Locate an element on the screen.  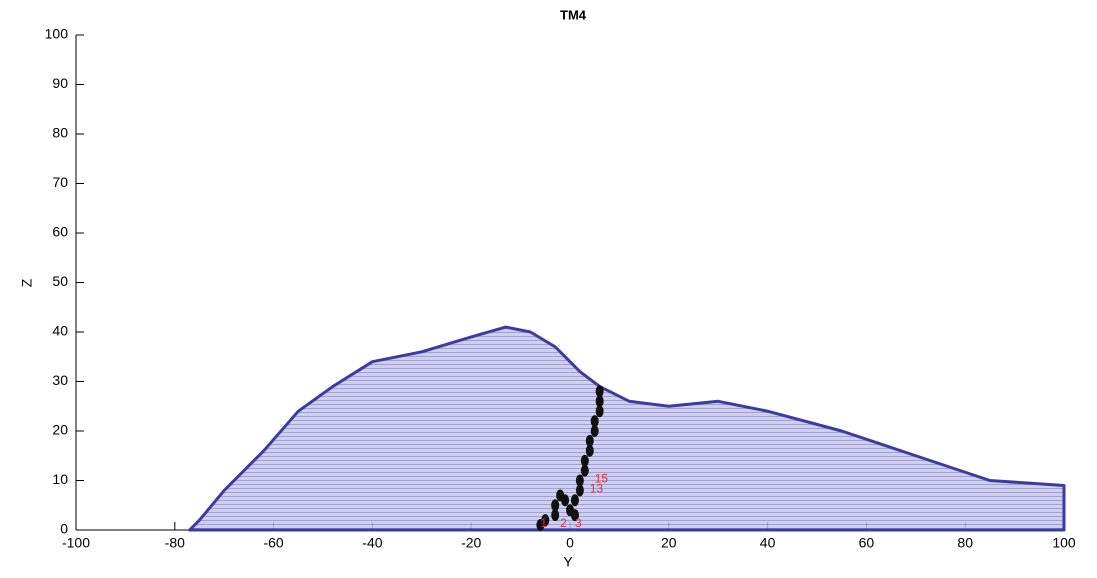
x-axis-label: Y is located at coordinates (568, 562).